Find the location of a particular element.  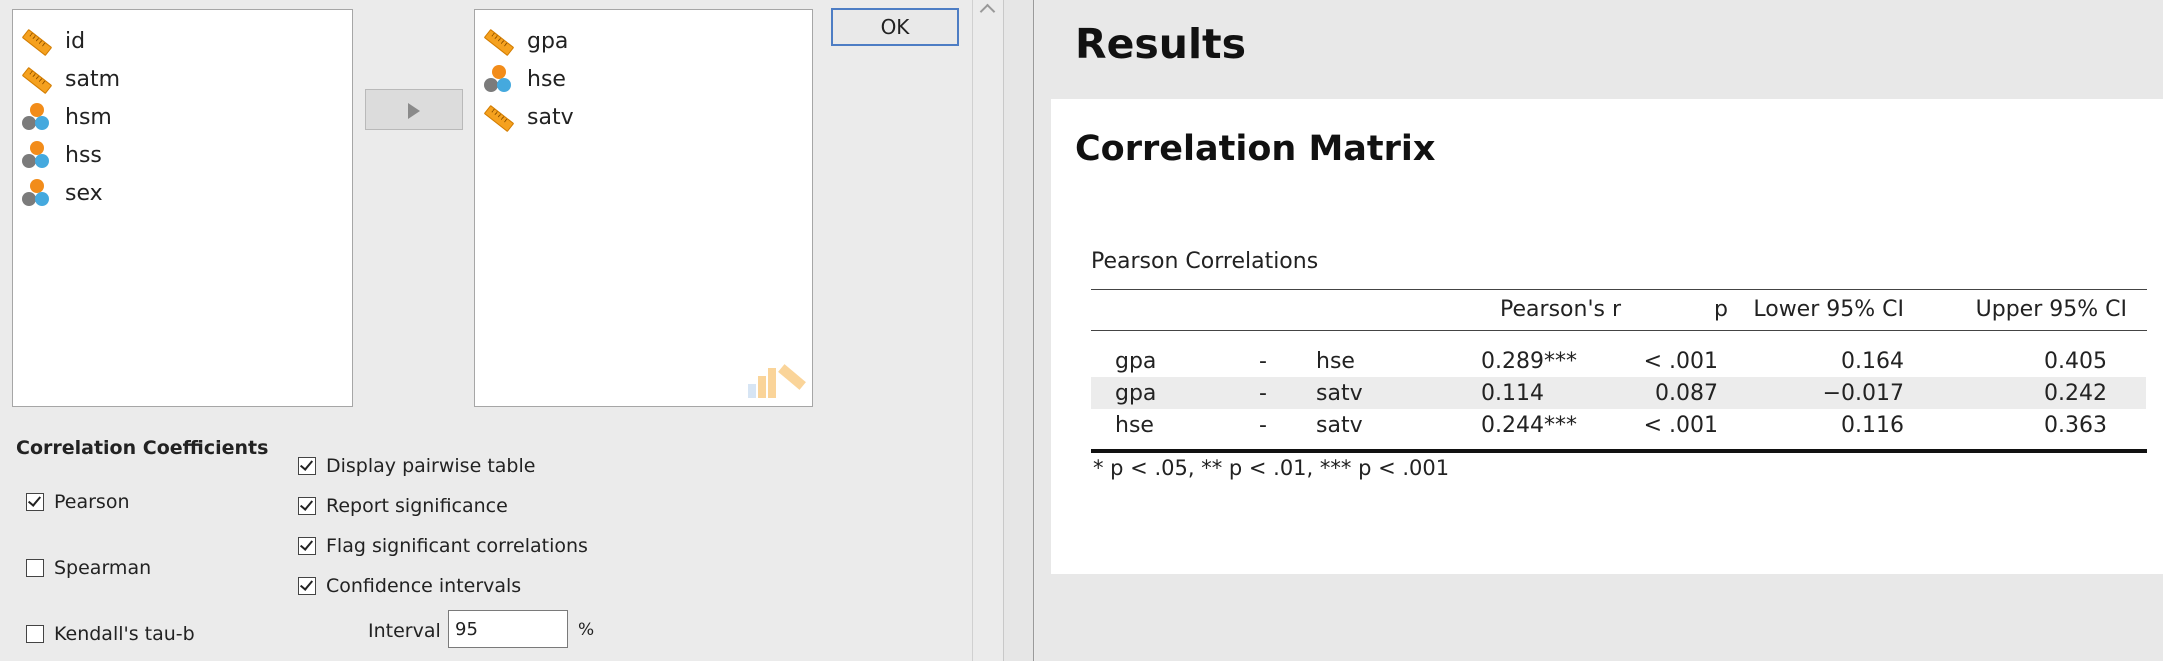

variable-name: sex is located at coordinates (84, 193).